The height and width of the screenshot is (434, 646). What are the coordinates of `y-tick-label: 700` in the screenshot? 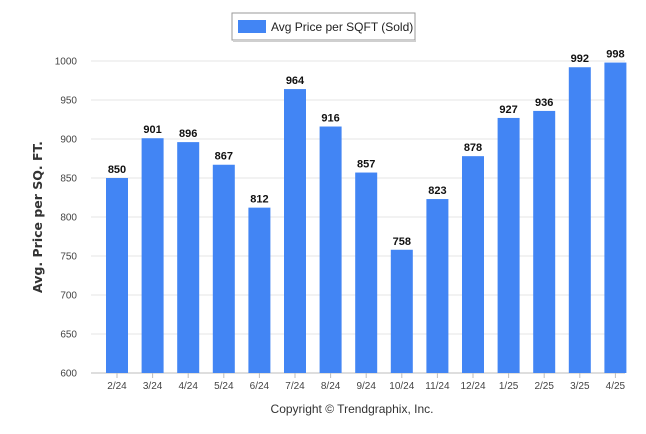 It's located at (68, 296).